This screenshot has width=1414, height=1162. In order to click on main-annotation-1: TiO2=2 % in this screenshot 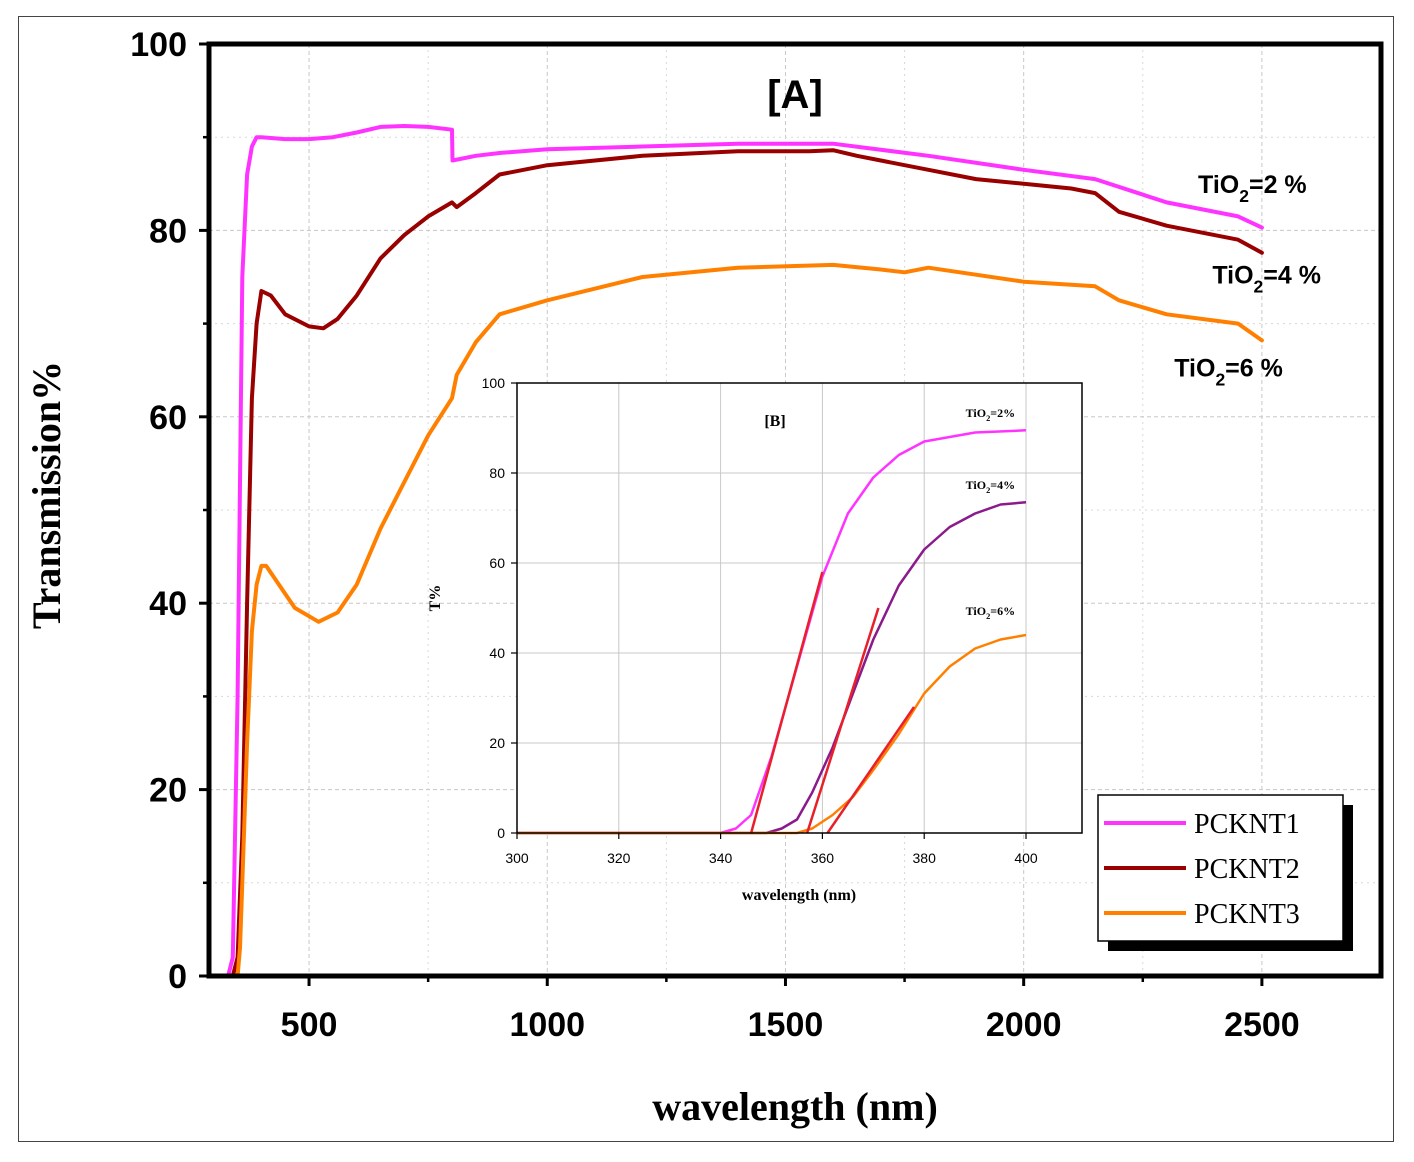, I will do `click(1252, 188)`.